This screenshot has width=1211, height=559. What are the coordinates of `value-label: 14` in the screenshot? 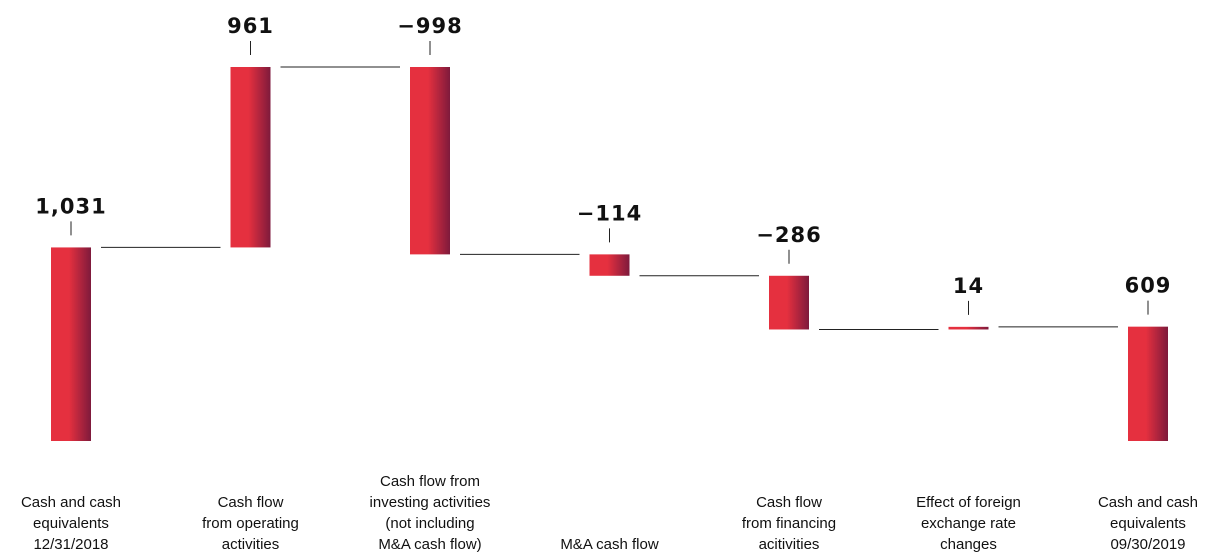 It's located at (968, 286).